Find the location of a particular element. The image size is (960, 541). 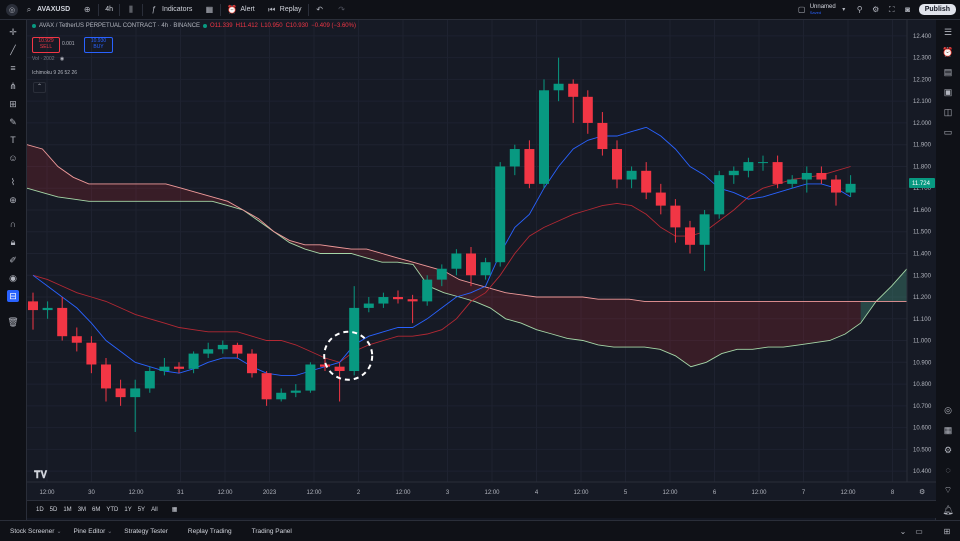

fullscreen-icon: ⛶ is located at coordinates (891, 9).